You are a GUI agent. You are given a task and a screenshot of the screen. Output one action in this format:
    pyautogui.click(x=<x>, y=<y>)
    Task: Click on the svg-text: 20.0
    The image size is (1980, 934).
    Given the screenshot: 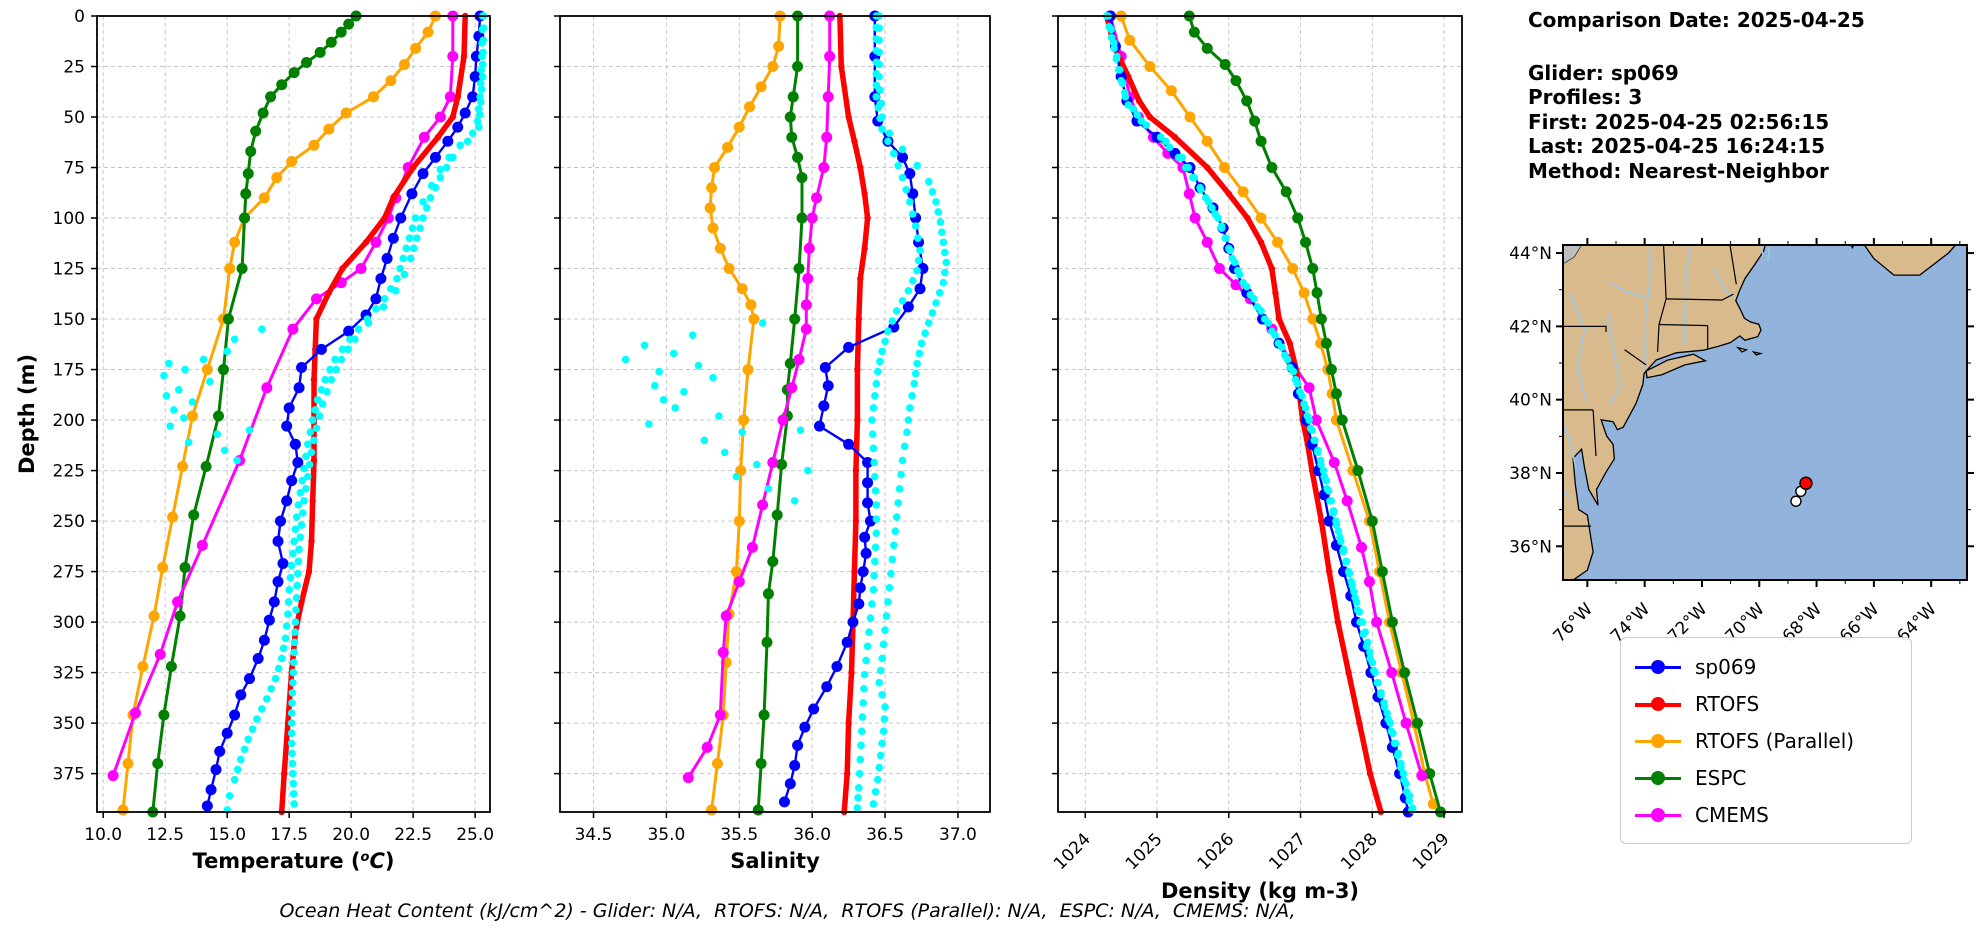 What is the action you would take?
    pyautogui.click(x=351, y=835)
    